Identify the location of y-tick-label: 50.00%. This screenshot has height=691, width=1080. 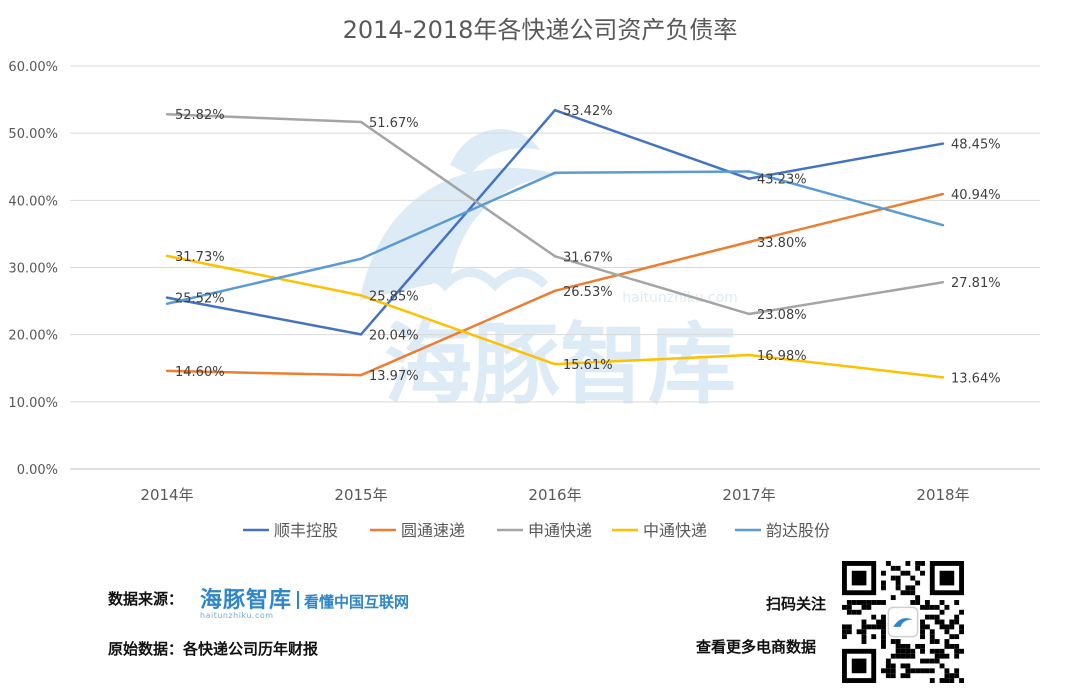
(33, 134).